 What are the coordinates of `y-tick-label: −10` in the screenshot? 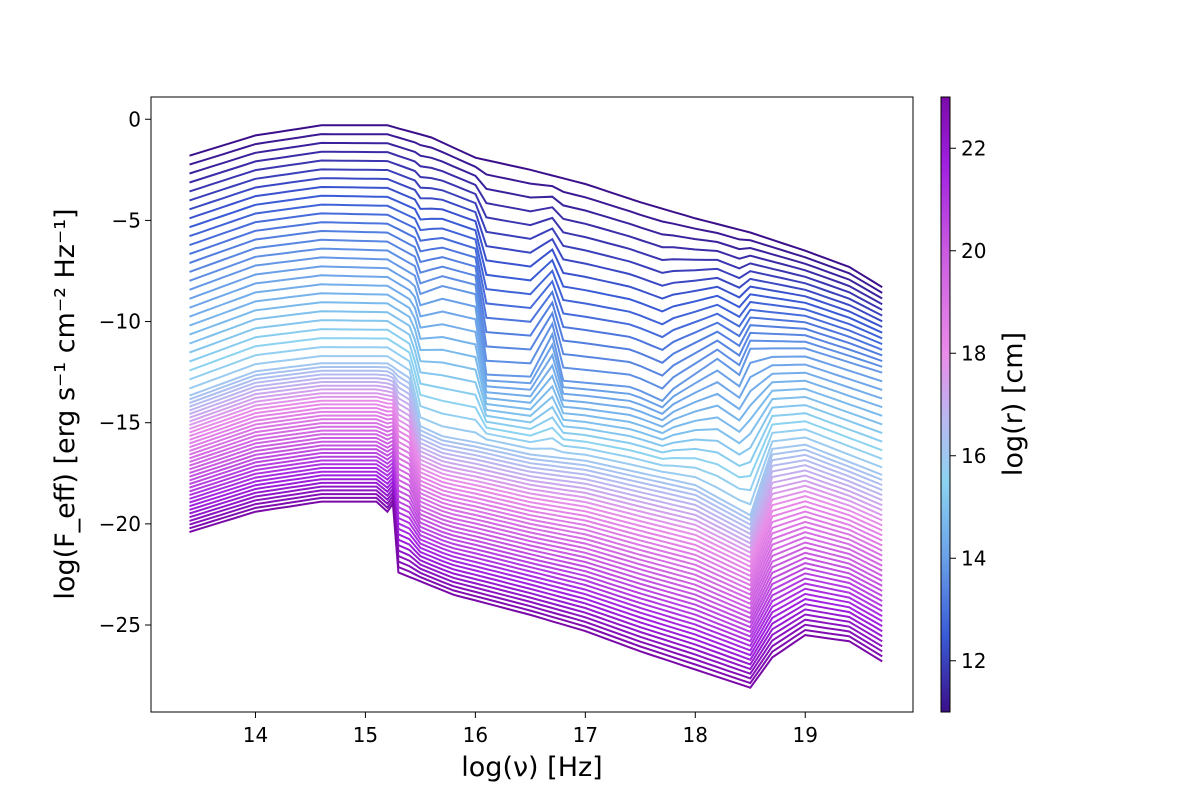 It's located at (120, 322).